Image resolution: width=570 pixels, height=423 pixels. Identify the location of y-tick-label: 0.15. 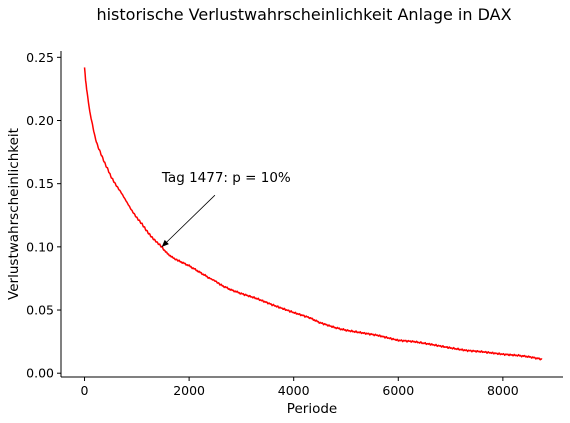
(40, 183).